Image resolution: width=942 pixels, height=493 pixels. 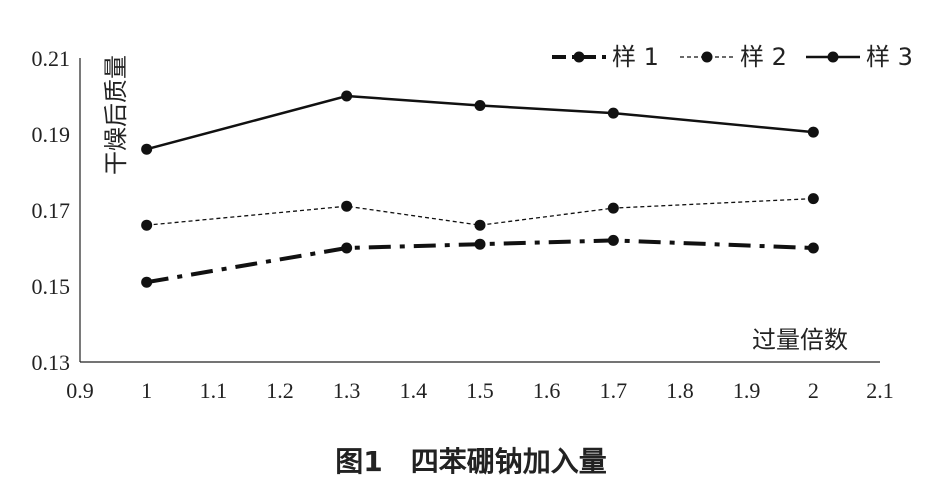 What do you see at coordinates (635, 57) in the screenshot?
I see `legend-label: 样 1` at bounding box center [635, 57].